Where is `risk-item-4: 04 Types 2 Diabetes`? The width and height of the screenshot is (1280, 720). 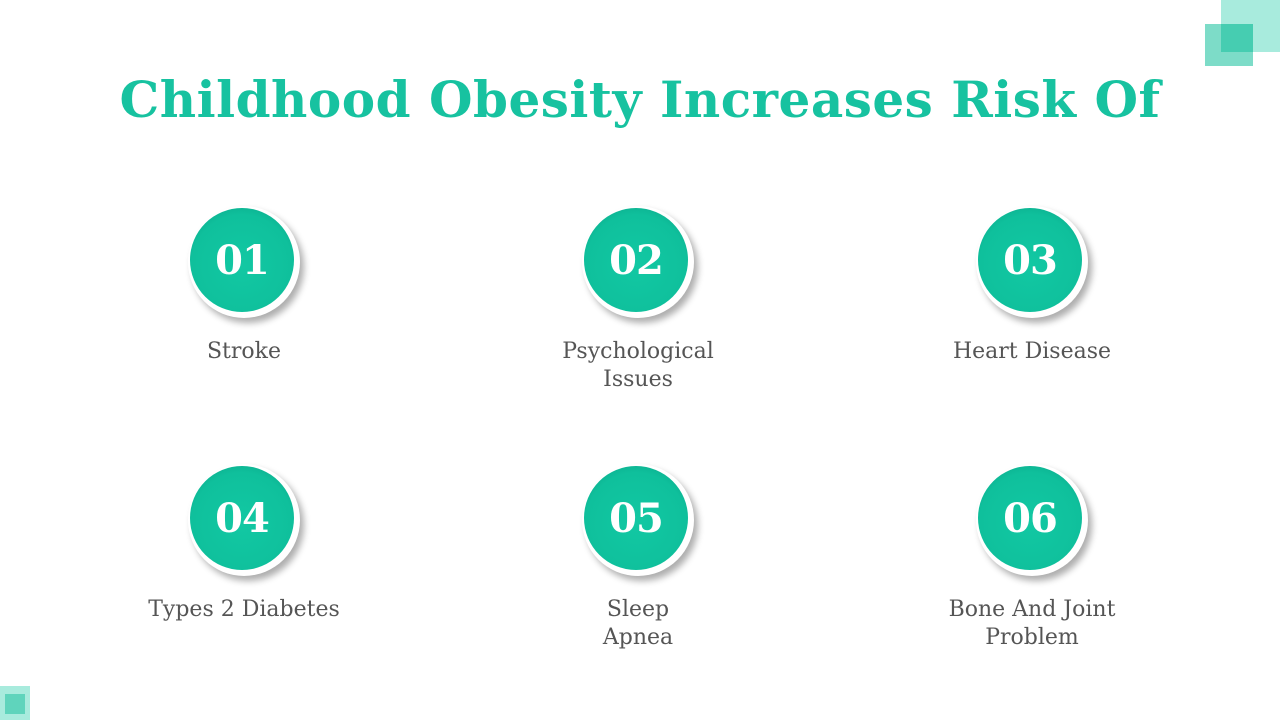
risk-item-4: 04 Types 2 Diabetes is located at coordinates (244, 544).